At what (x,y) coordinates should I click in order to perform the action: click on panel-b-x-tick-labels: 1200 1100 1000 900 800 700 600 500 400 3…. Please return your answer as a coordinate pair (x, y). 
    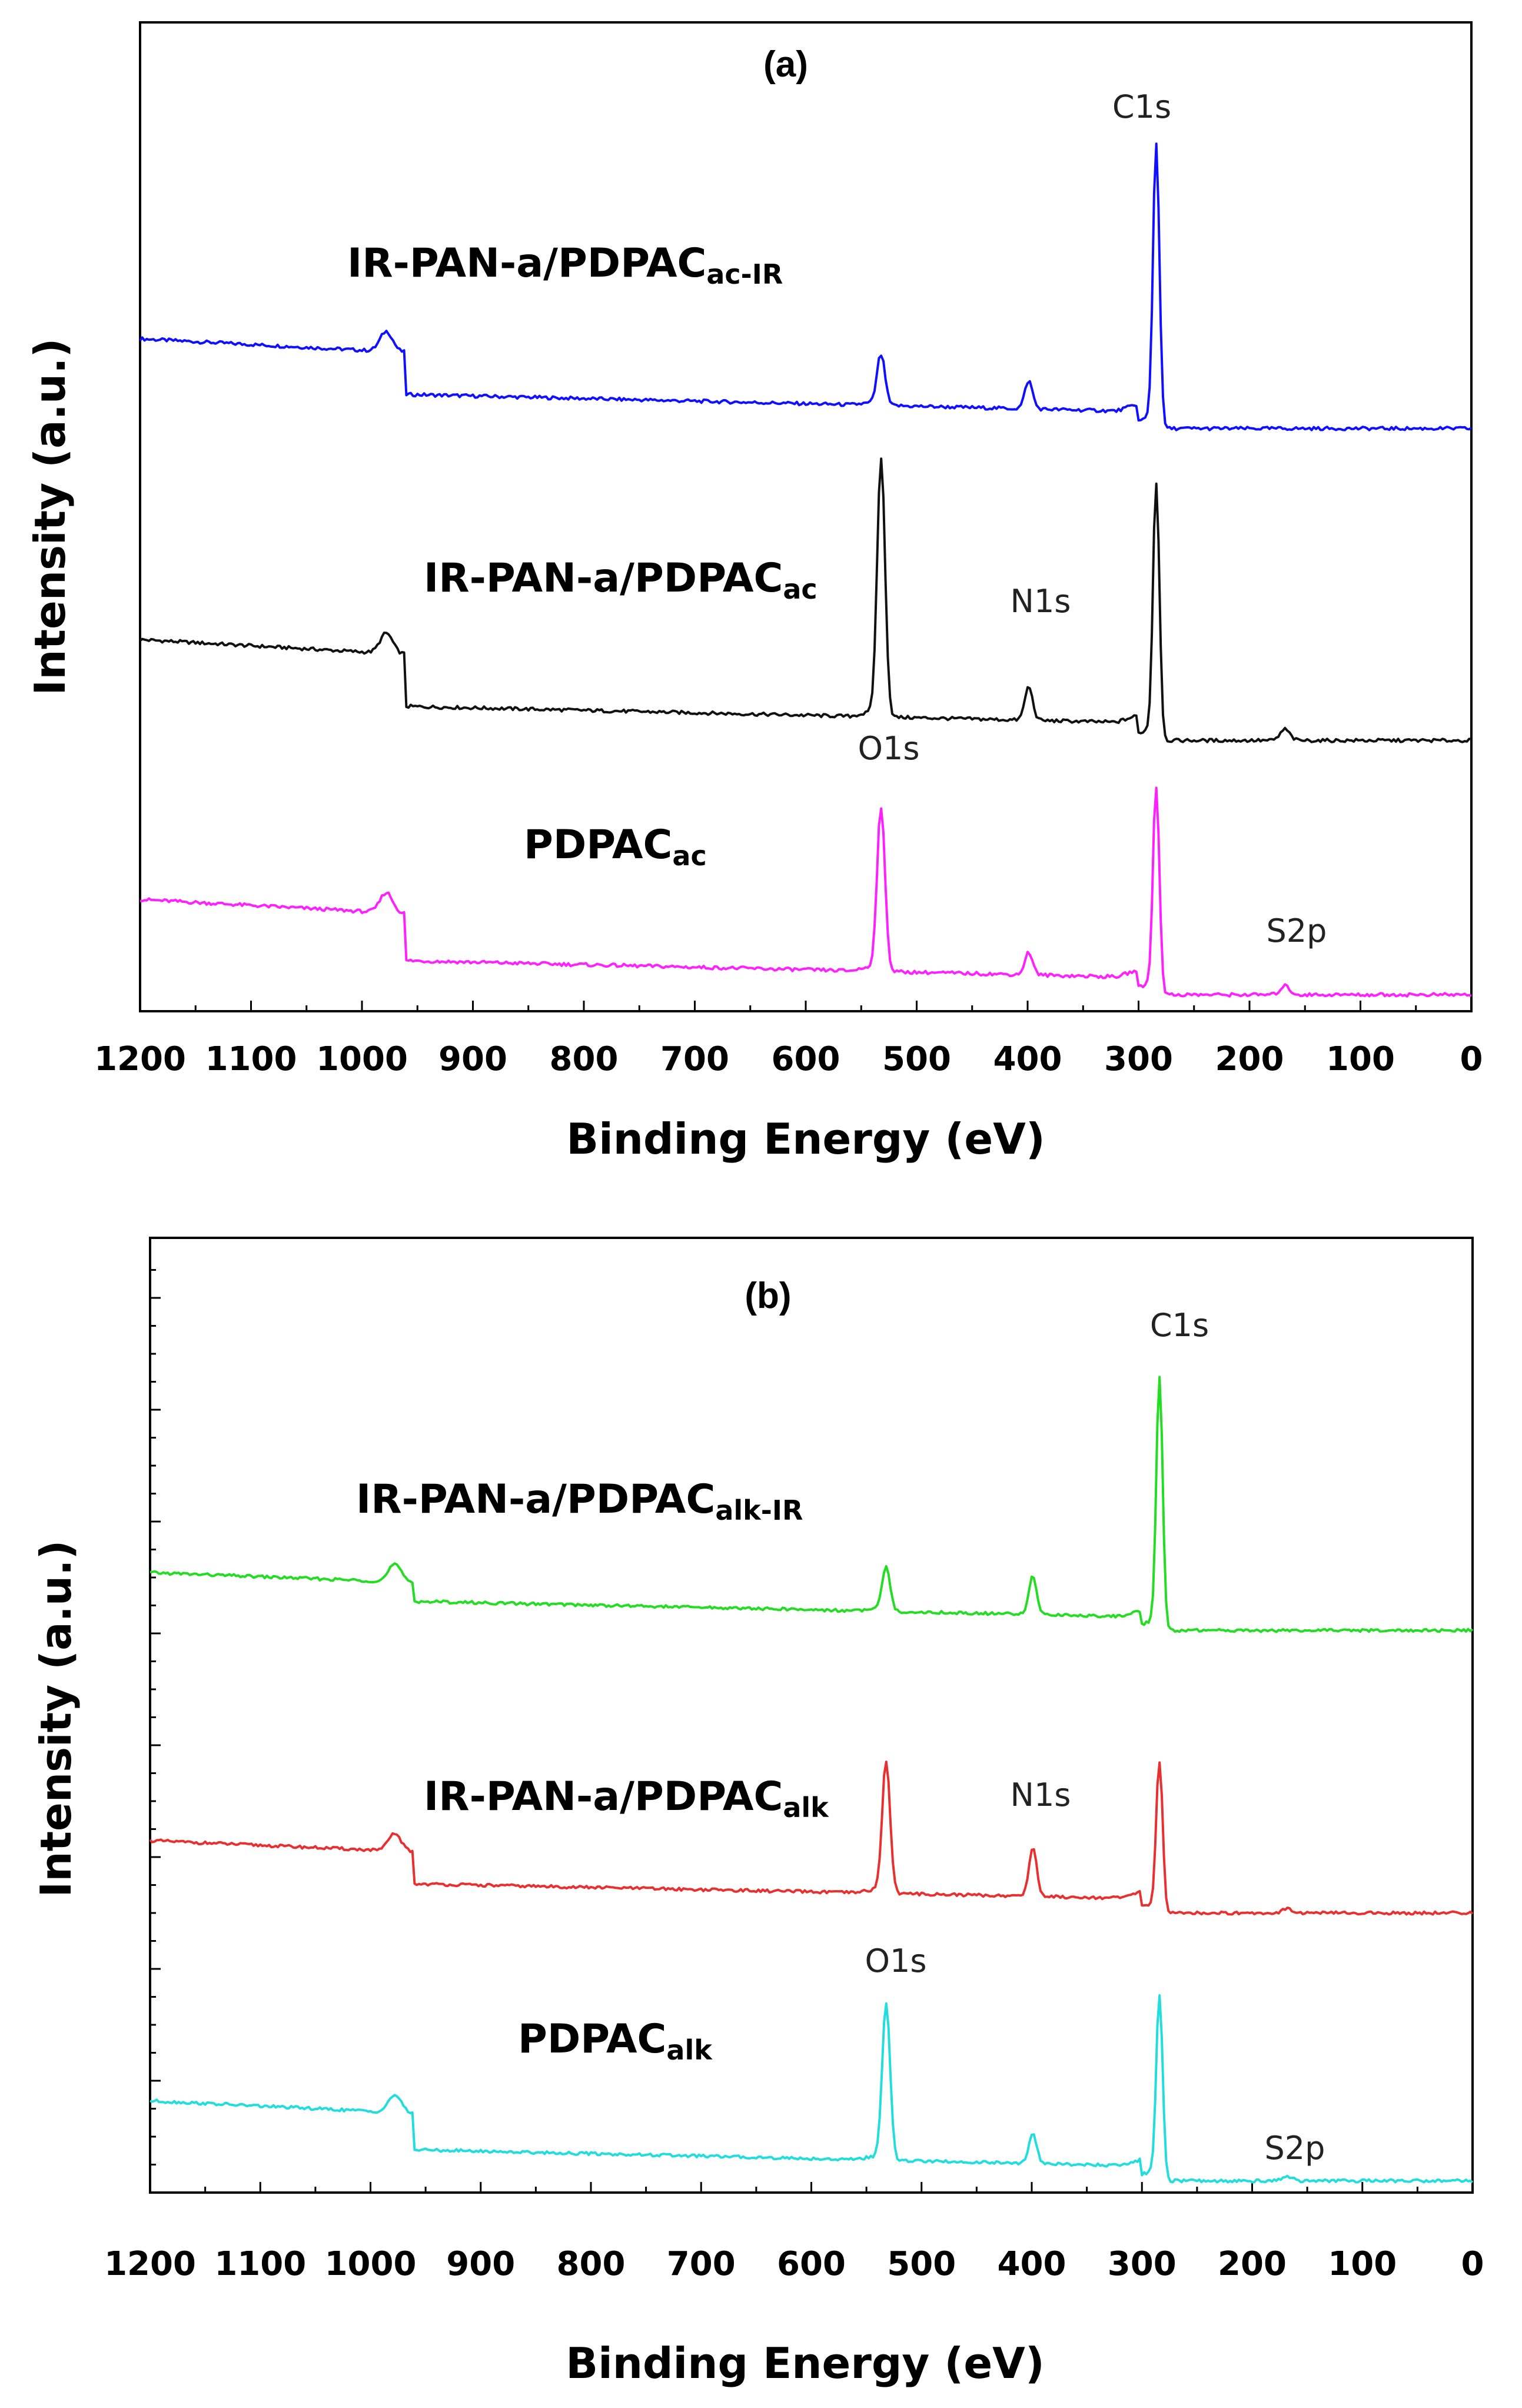
    Looking at the image, I should click on (794, 2264).